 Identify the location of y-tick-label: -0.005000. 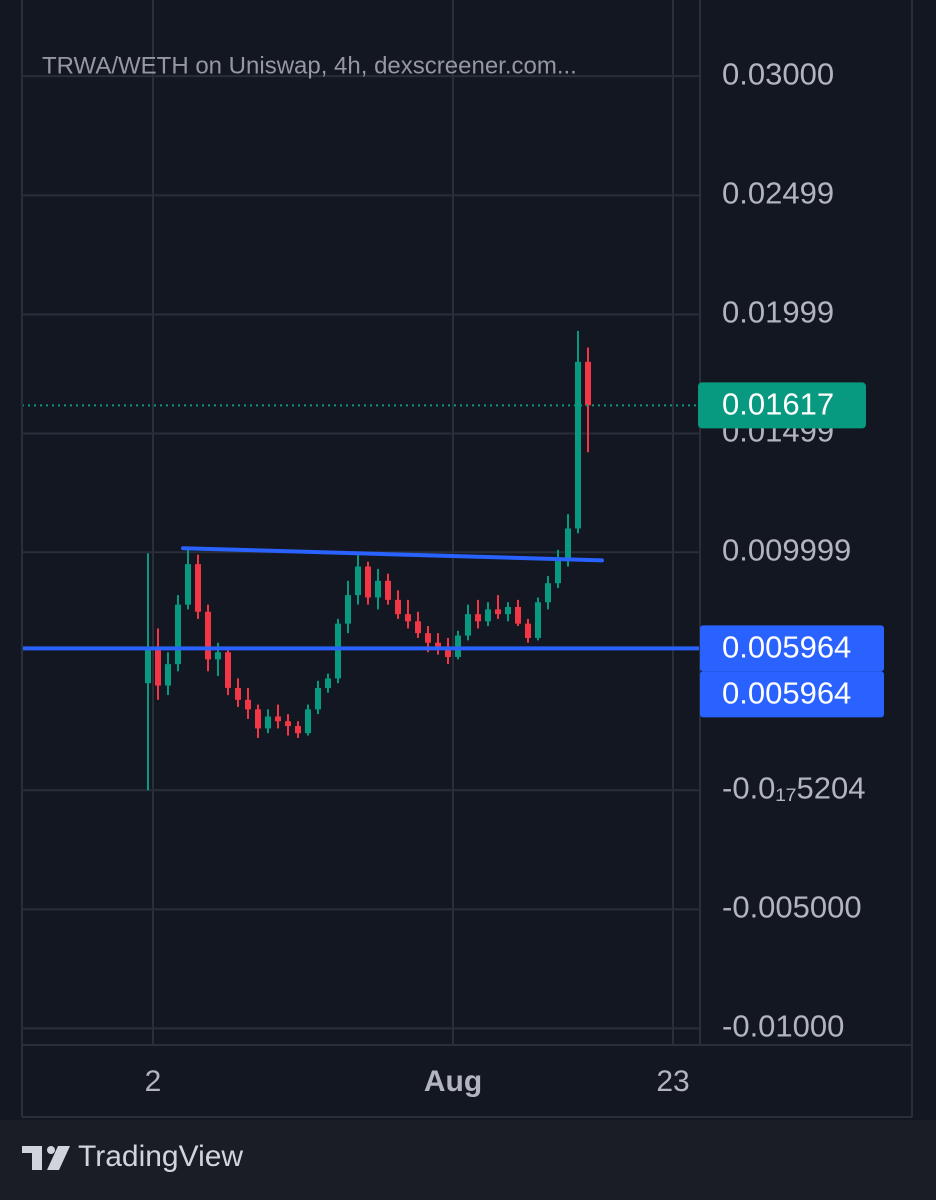
(792, 907).